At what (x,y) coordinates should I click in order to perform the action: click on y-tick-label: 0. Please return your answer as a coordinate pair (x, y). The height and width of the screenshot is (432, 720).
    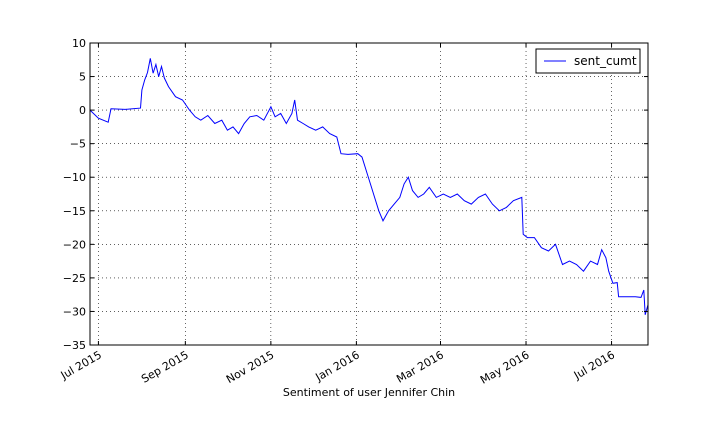
    Looking at the image, I should click on (82, 110).